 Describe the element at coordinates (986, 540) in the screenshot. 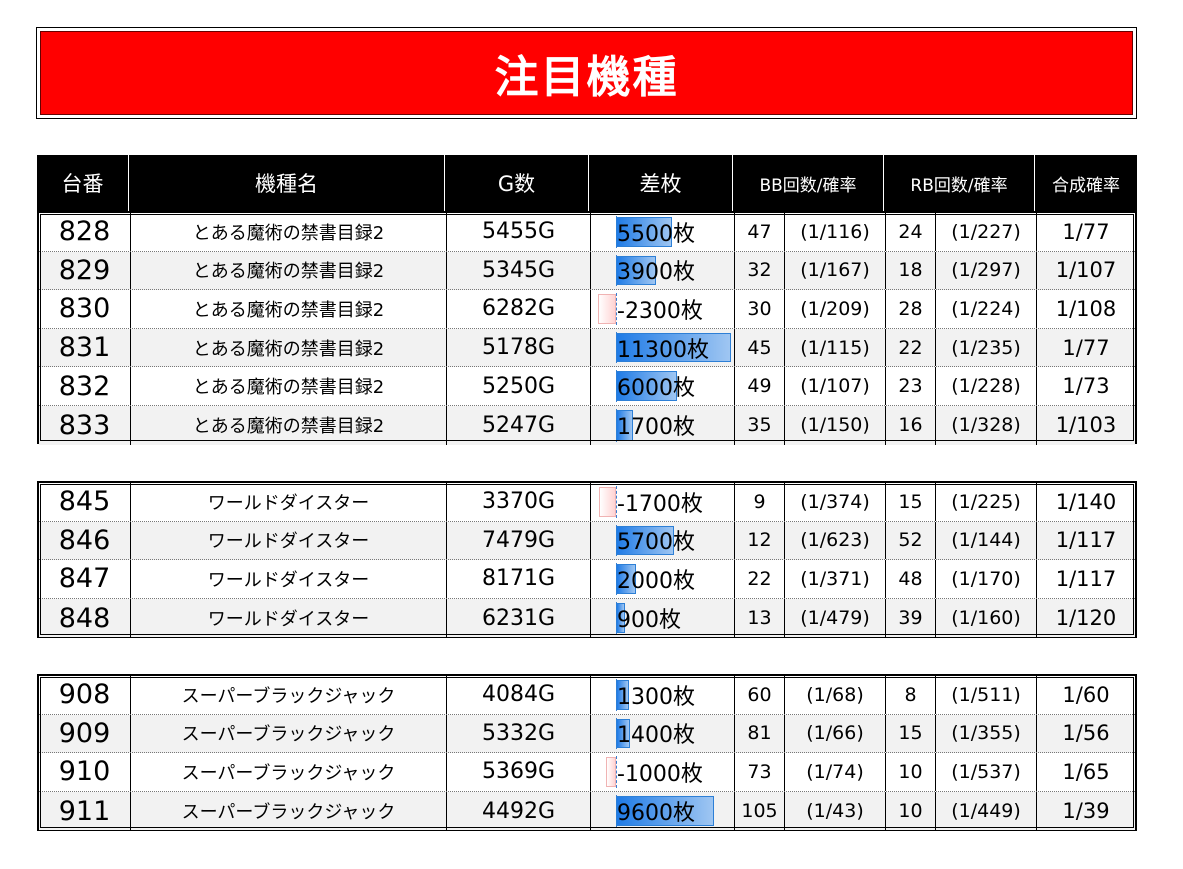

I see `rb-probability-cell: (1/144)` at that location.